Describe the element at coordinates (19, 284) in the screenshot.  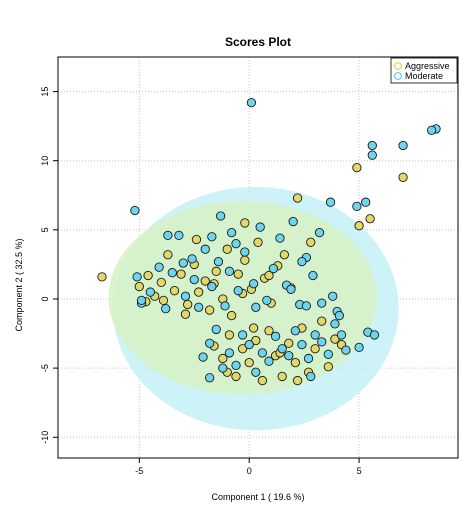
I see `y-axis-label: Component 2 ( 32.5 %)` at that location.